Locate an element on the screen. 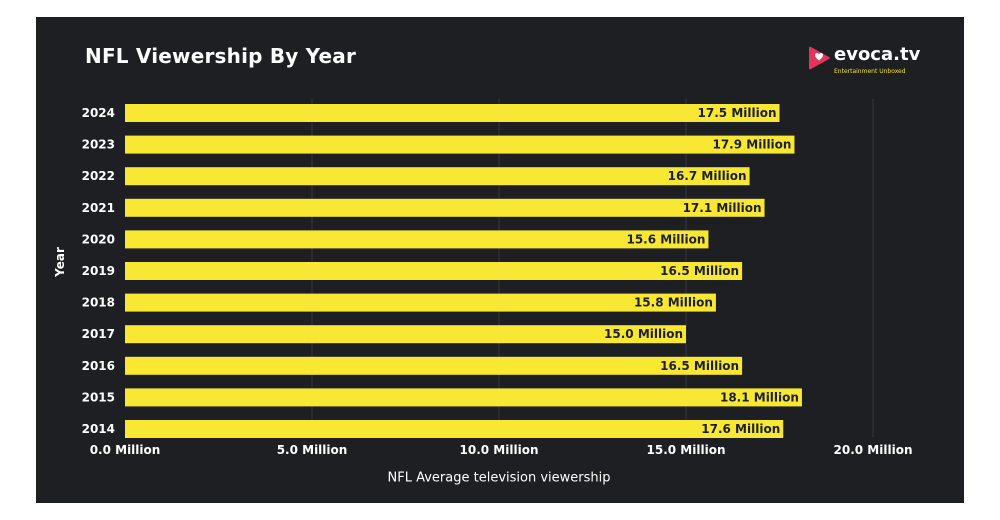 The image size is (1000, 520). bar-value-label: 17.9 Million is located at coordinates (751, 145).